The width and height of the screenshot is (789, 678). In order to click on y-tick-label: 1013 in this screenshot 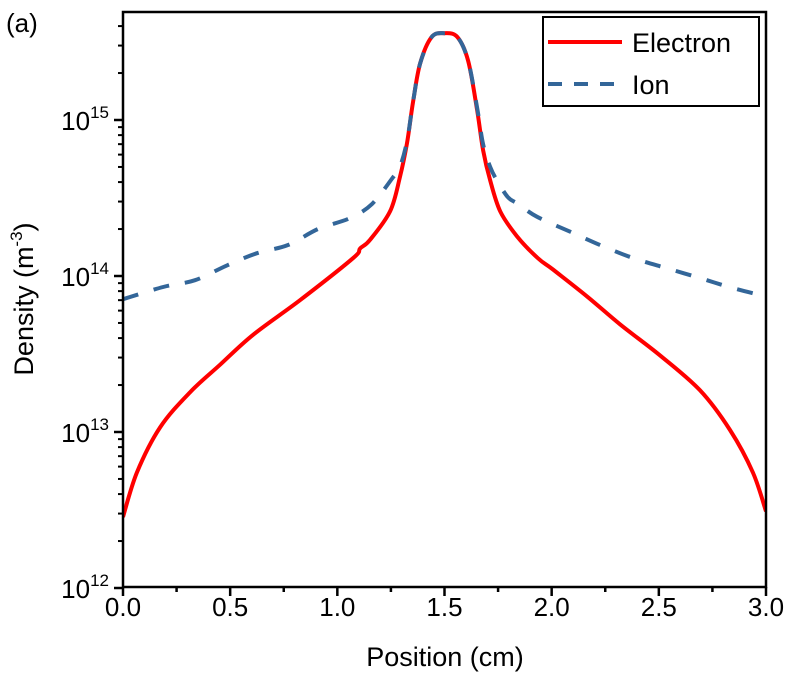, I will do `click(85, 431)`.